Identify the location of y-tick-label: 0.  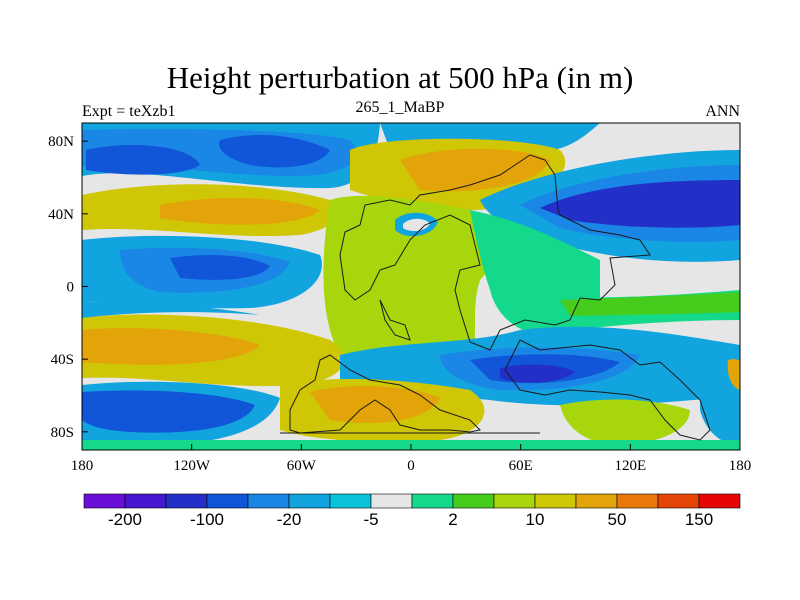
(71, 288).